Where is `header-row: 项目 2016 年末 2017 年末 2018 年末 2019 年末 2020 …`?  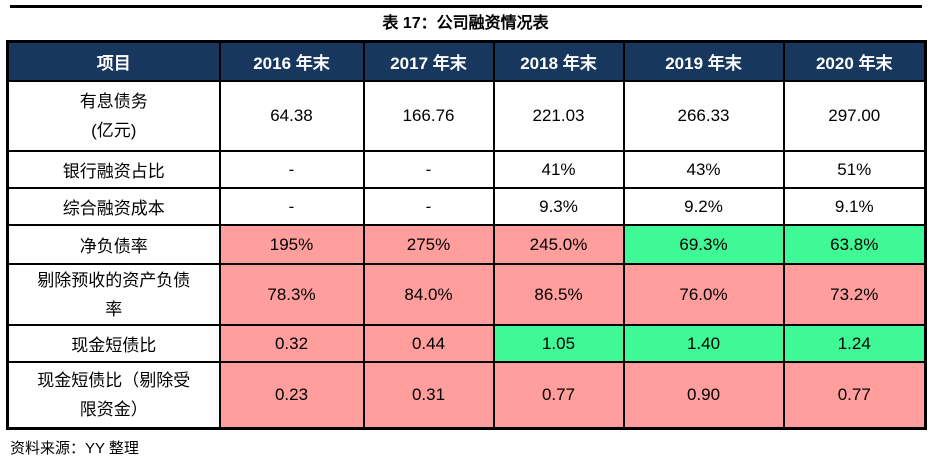
header-row: 项目 2016 年末 2017 年末 2018 年末 2019 年末 2020 … is located at coordinates (466, 61).